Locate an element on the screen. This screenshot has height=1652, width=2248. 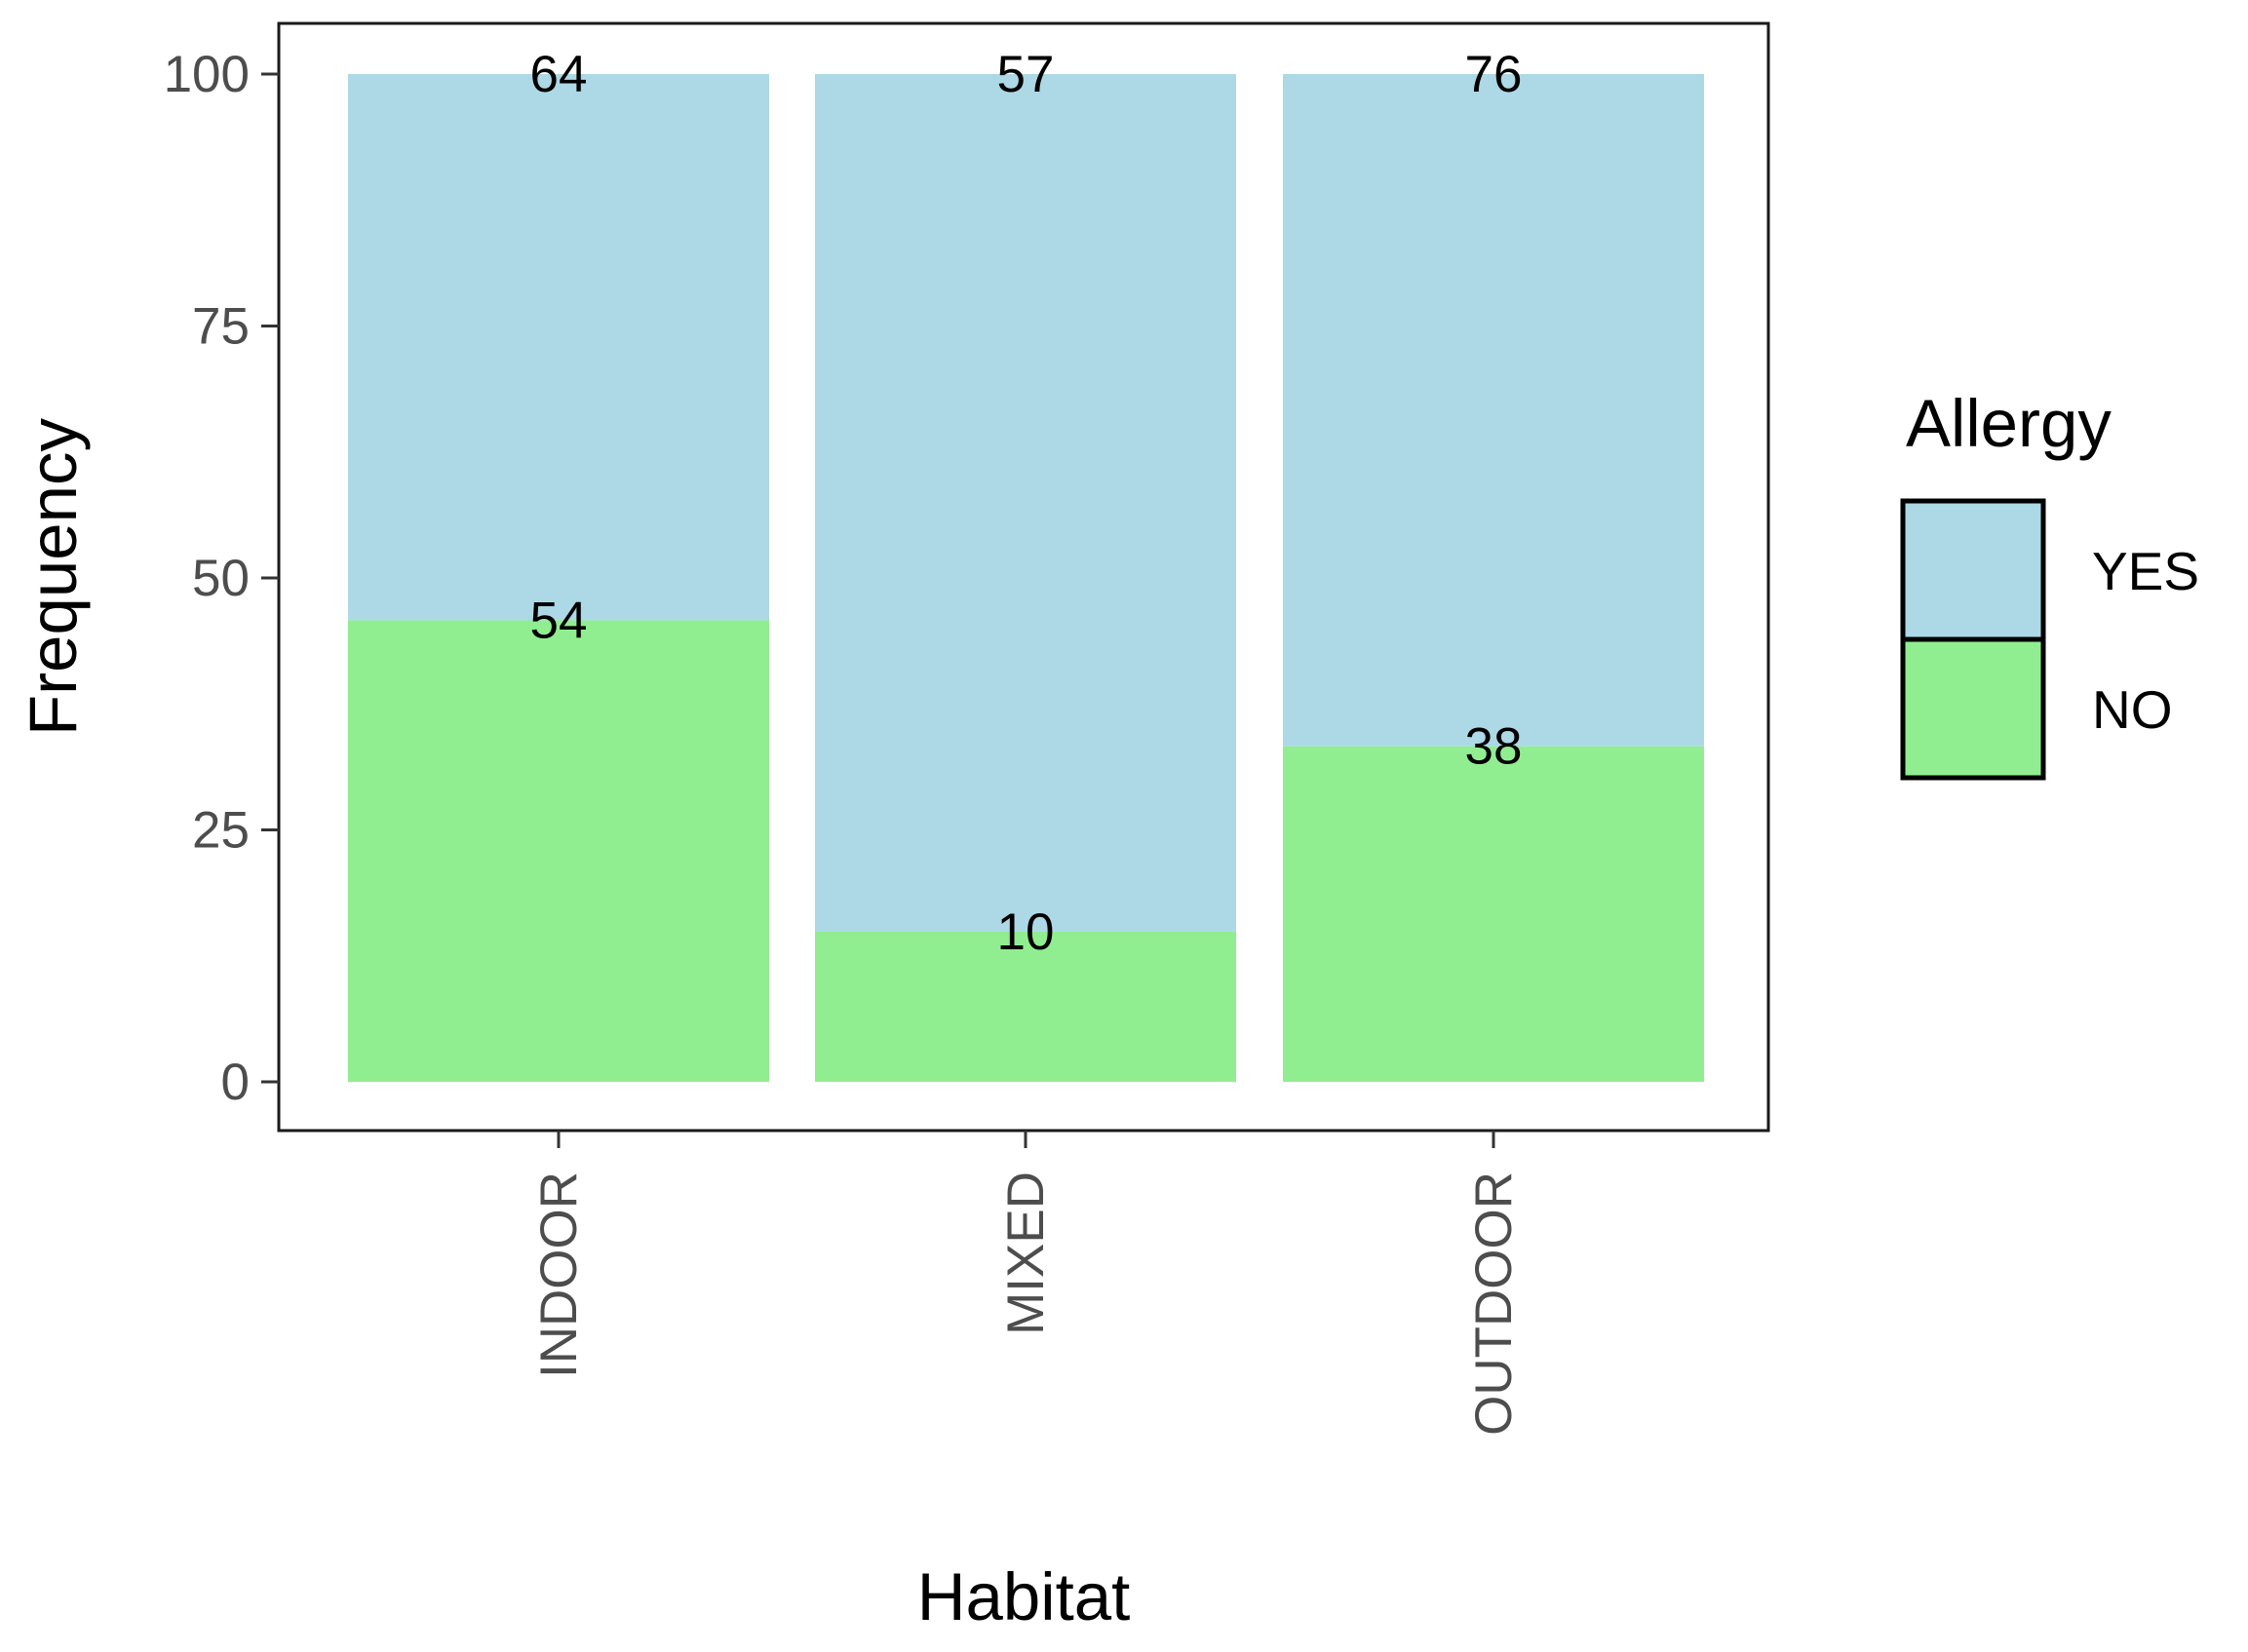
bar-indoor-yes is located at coordinates (558, 347).